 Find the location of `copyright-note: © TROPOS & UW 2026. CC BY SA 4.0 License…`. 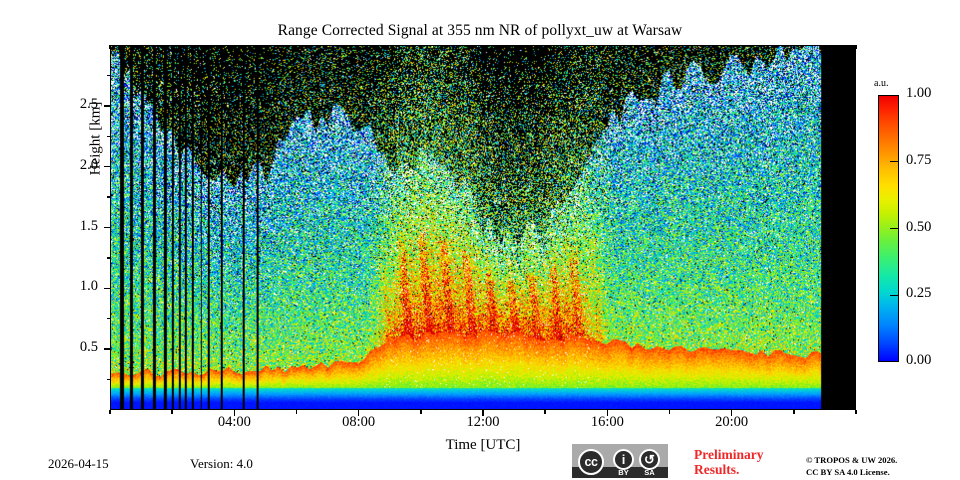

copyright-note: © TROPOS & UW 2026. CC BY SA 4.0 License… is located at coordinates (851, 466).